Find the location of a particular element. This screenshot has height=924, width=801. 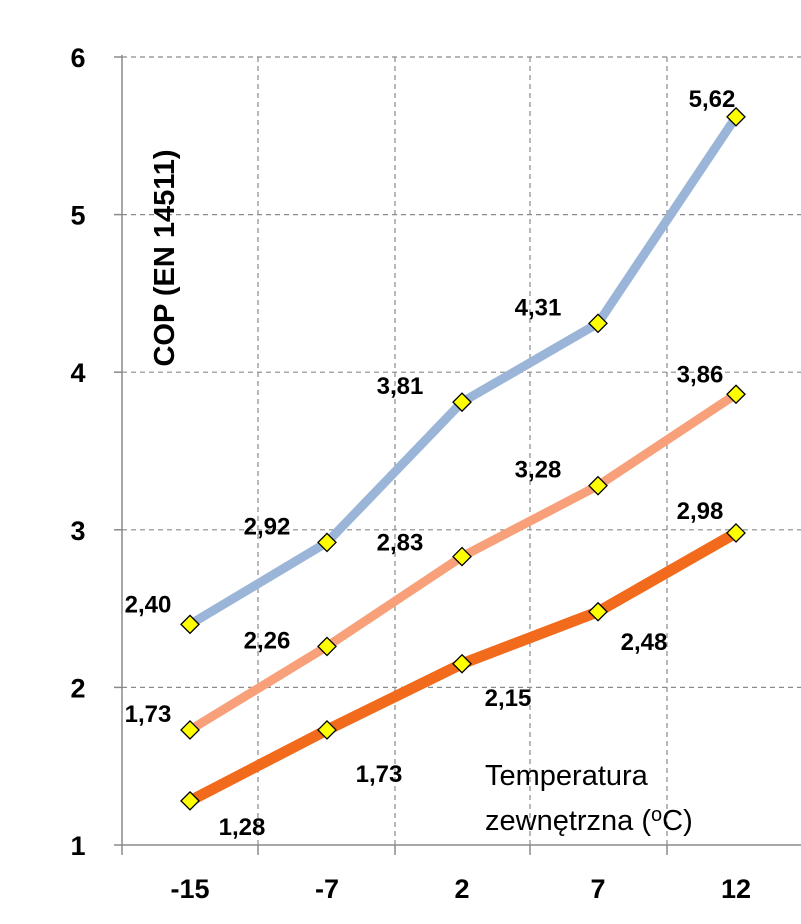

y-tick-labels: 1 2 3 4 5 6 is located at coordinates (77, 452).